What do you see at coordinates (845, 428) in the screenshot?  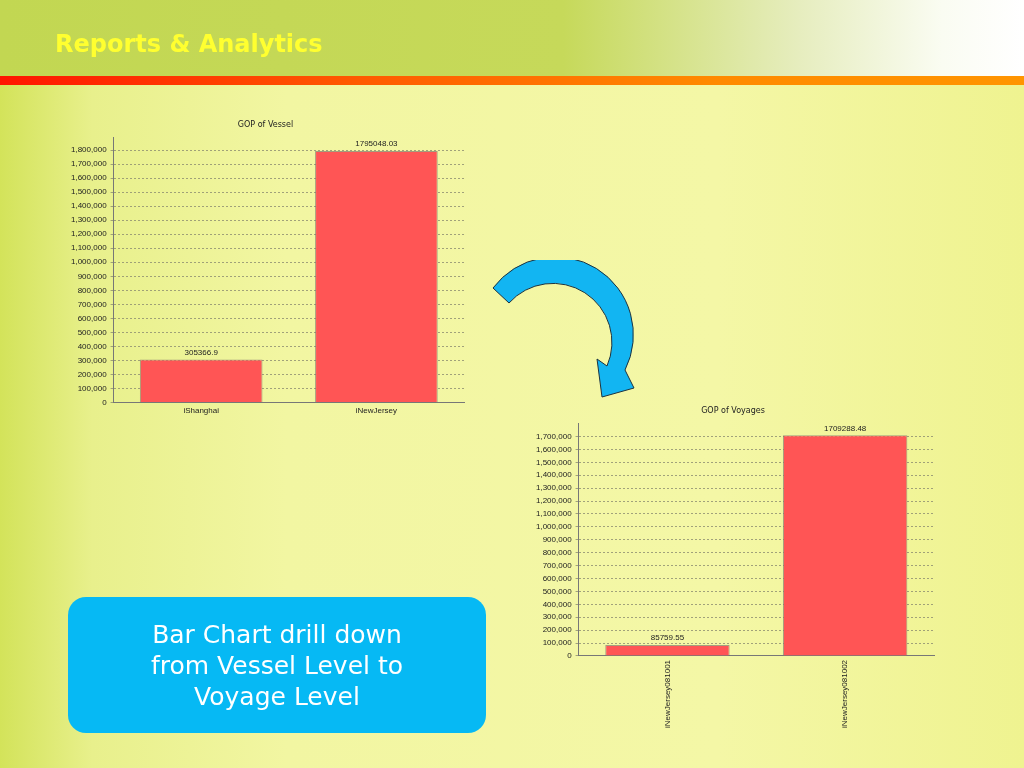 I see `data-label: 1709288.48` at bounding box center [845, 428].